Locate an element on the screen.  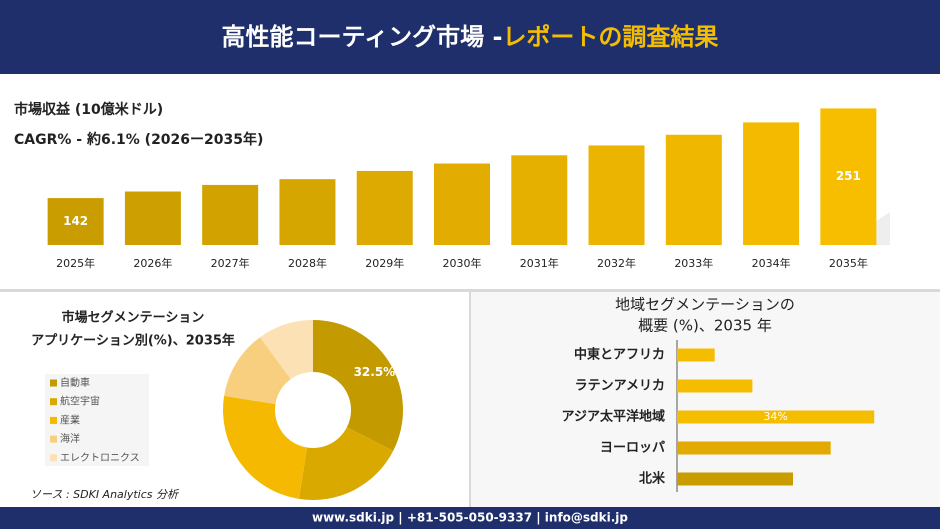
data-label: 251 is located at coordinates (848, 176).